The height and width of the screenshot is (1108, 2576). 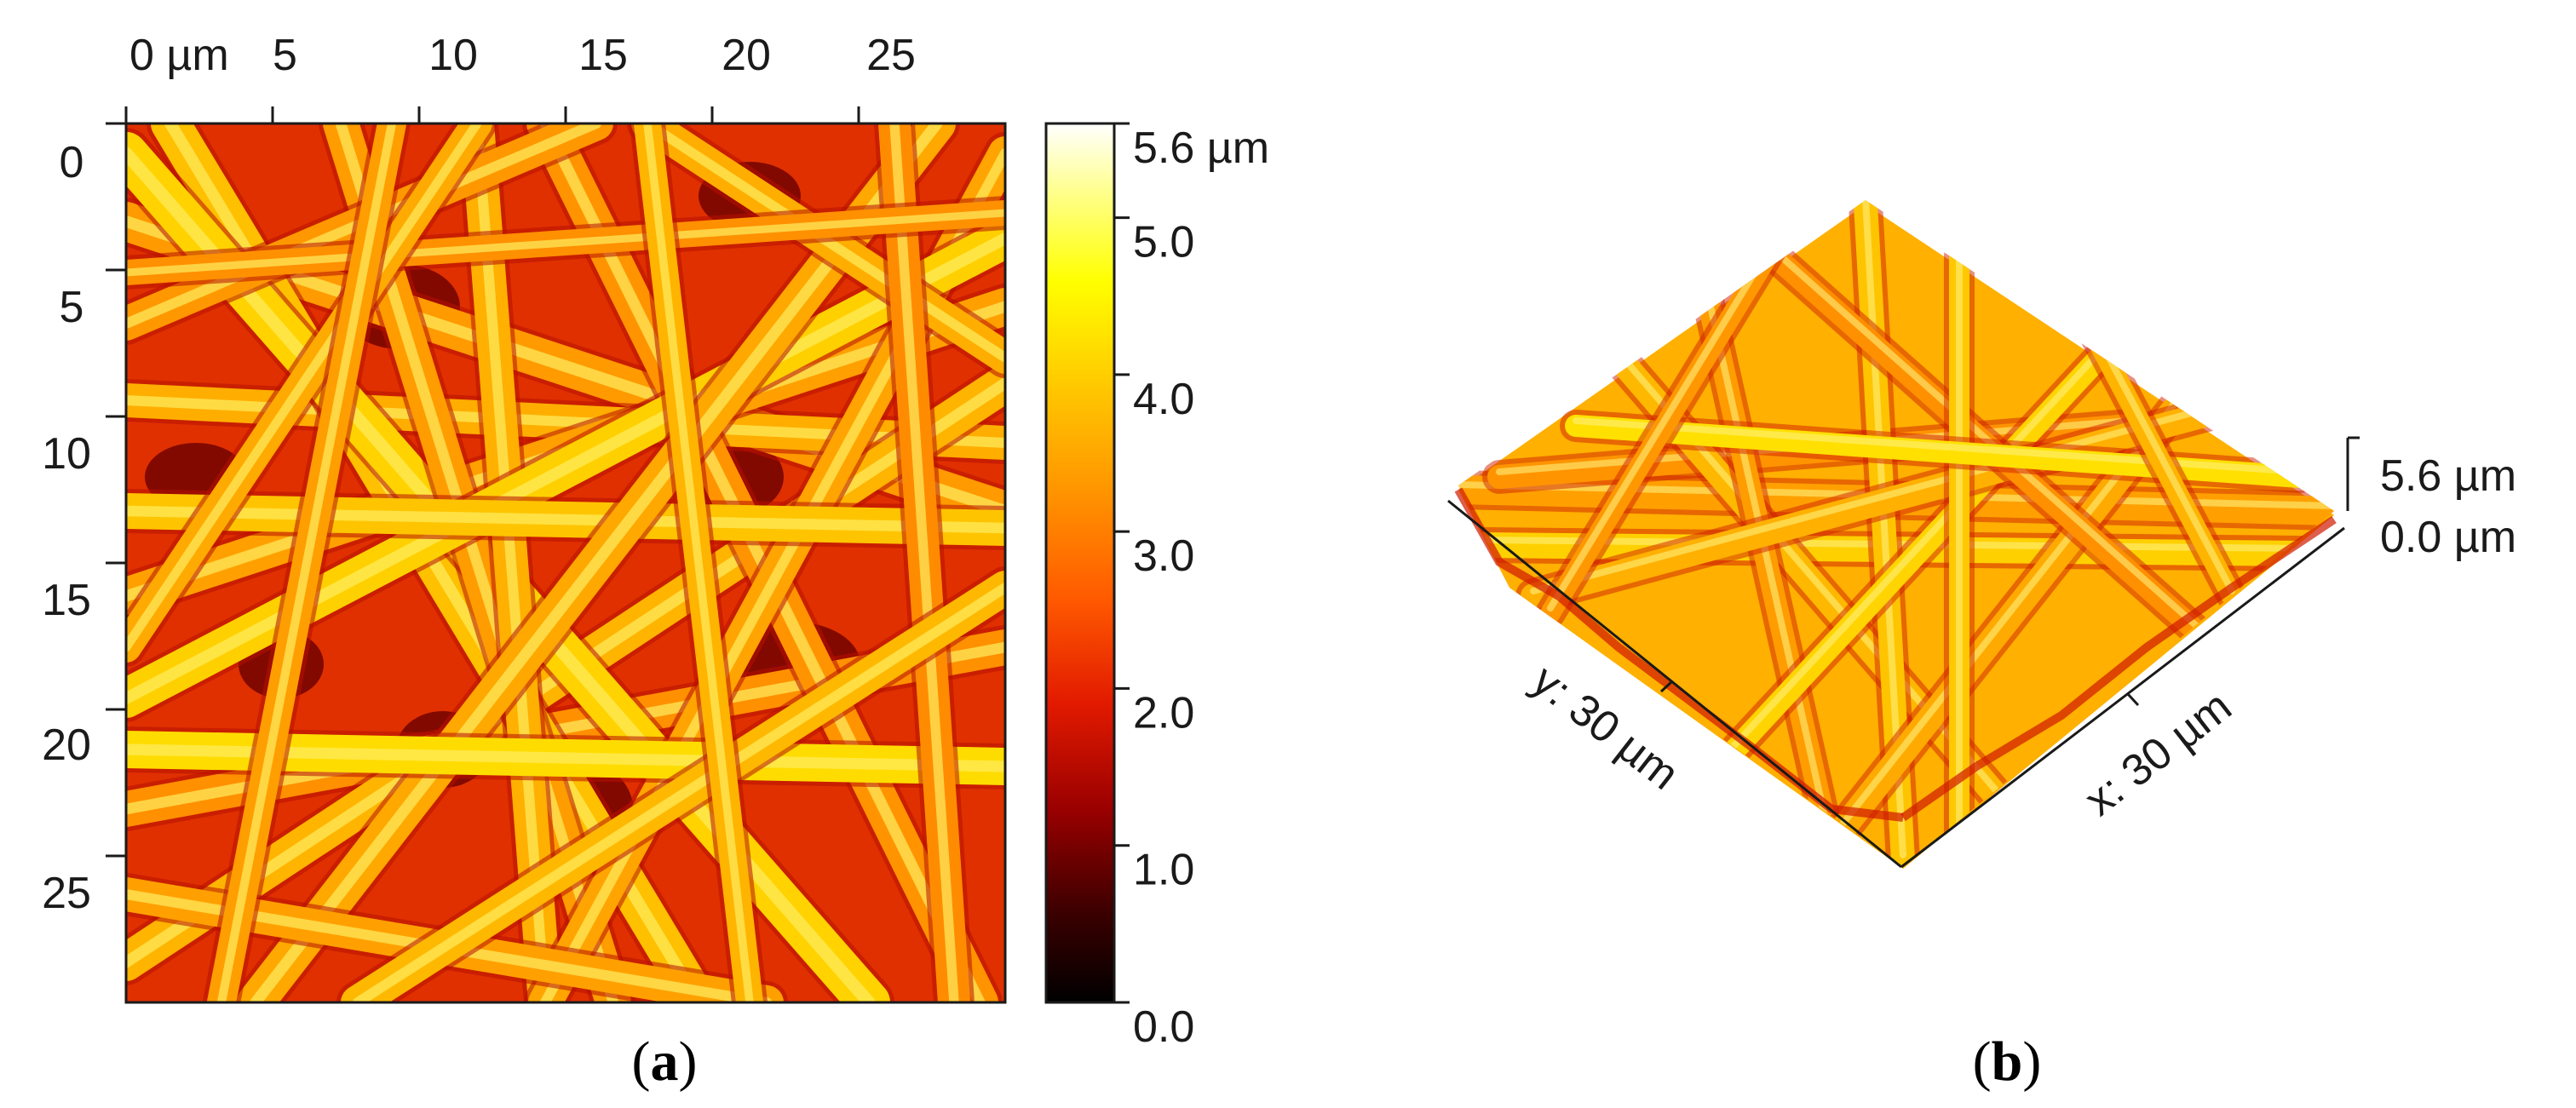 I want to click on y-tick-label: 5, so click(x=72, y=307).